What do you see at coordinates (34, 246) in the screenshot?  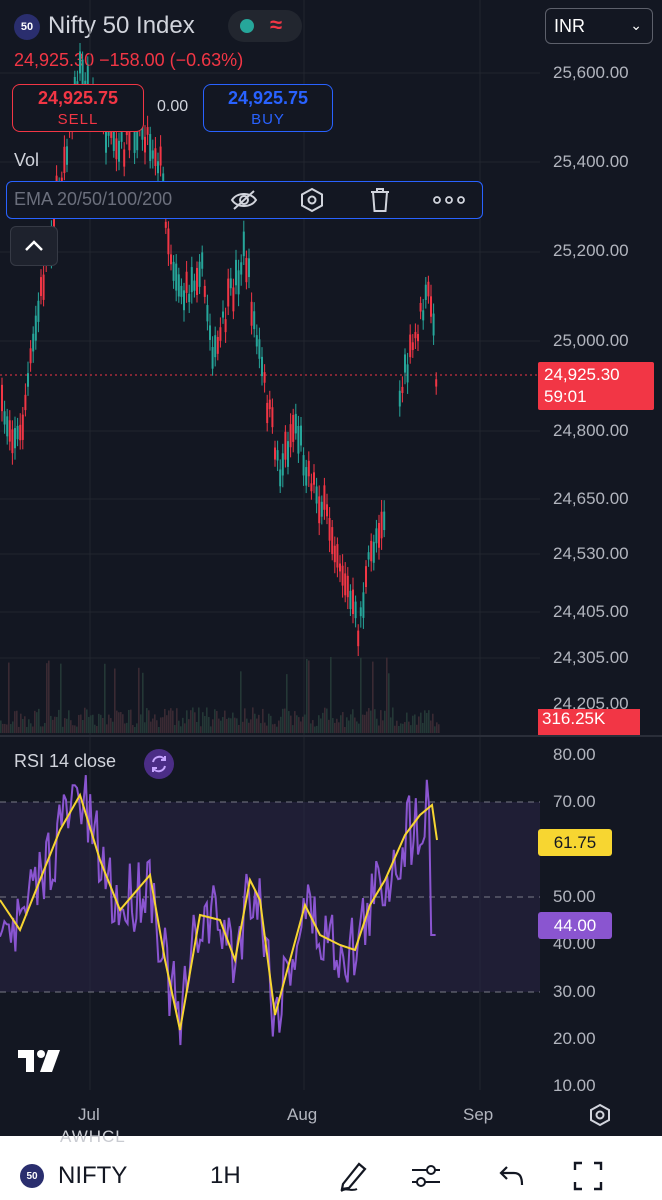 I see `collapse-legend-button` at bounding box center [34, 246].